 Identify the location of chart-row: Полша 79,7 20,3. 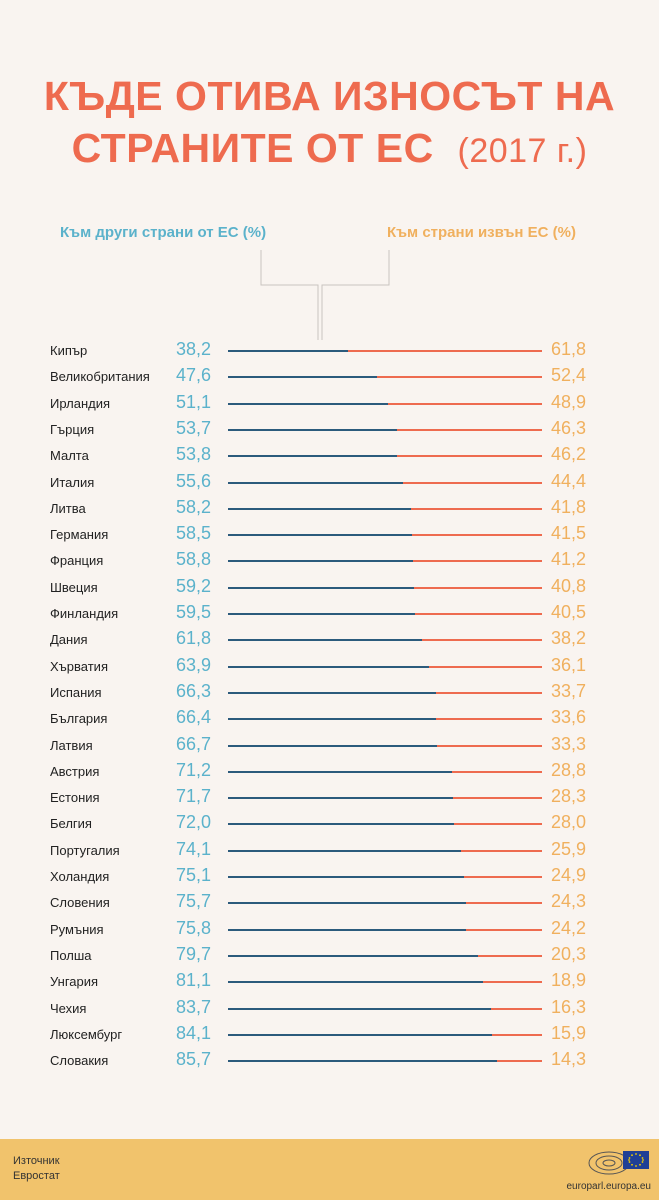
(329, 957).